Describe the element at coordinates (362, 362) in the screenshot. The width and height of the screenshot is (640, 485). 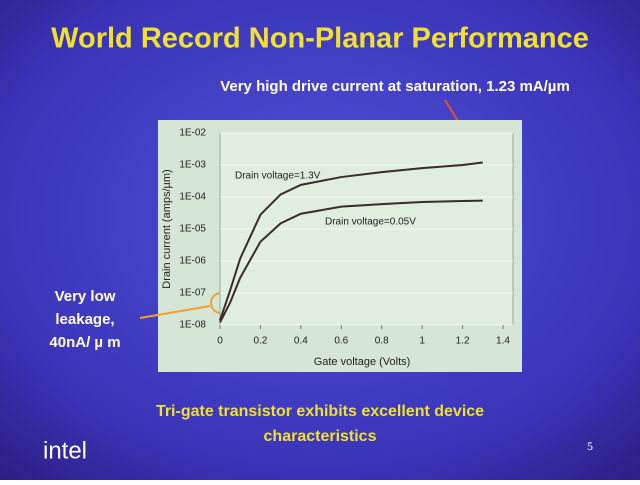
I see `x-axis-label: Gate voltage (Volts)` at that location.